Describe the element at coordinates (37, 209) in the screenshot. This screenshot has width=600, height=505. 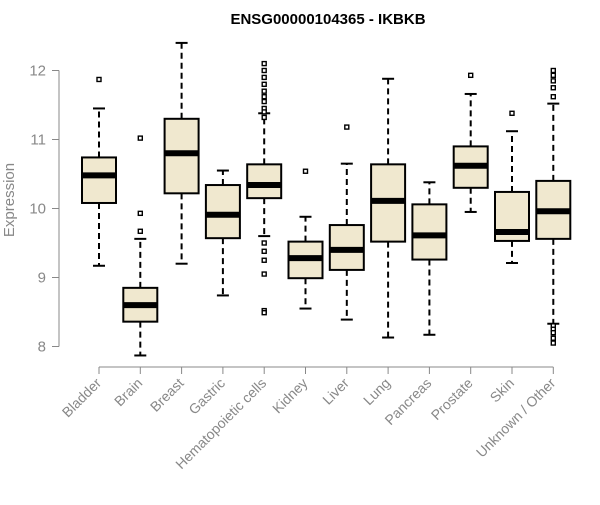
I see `y-tick-label: 10` at that location.